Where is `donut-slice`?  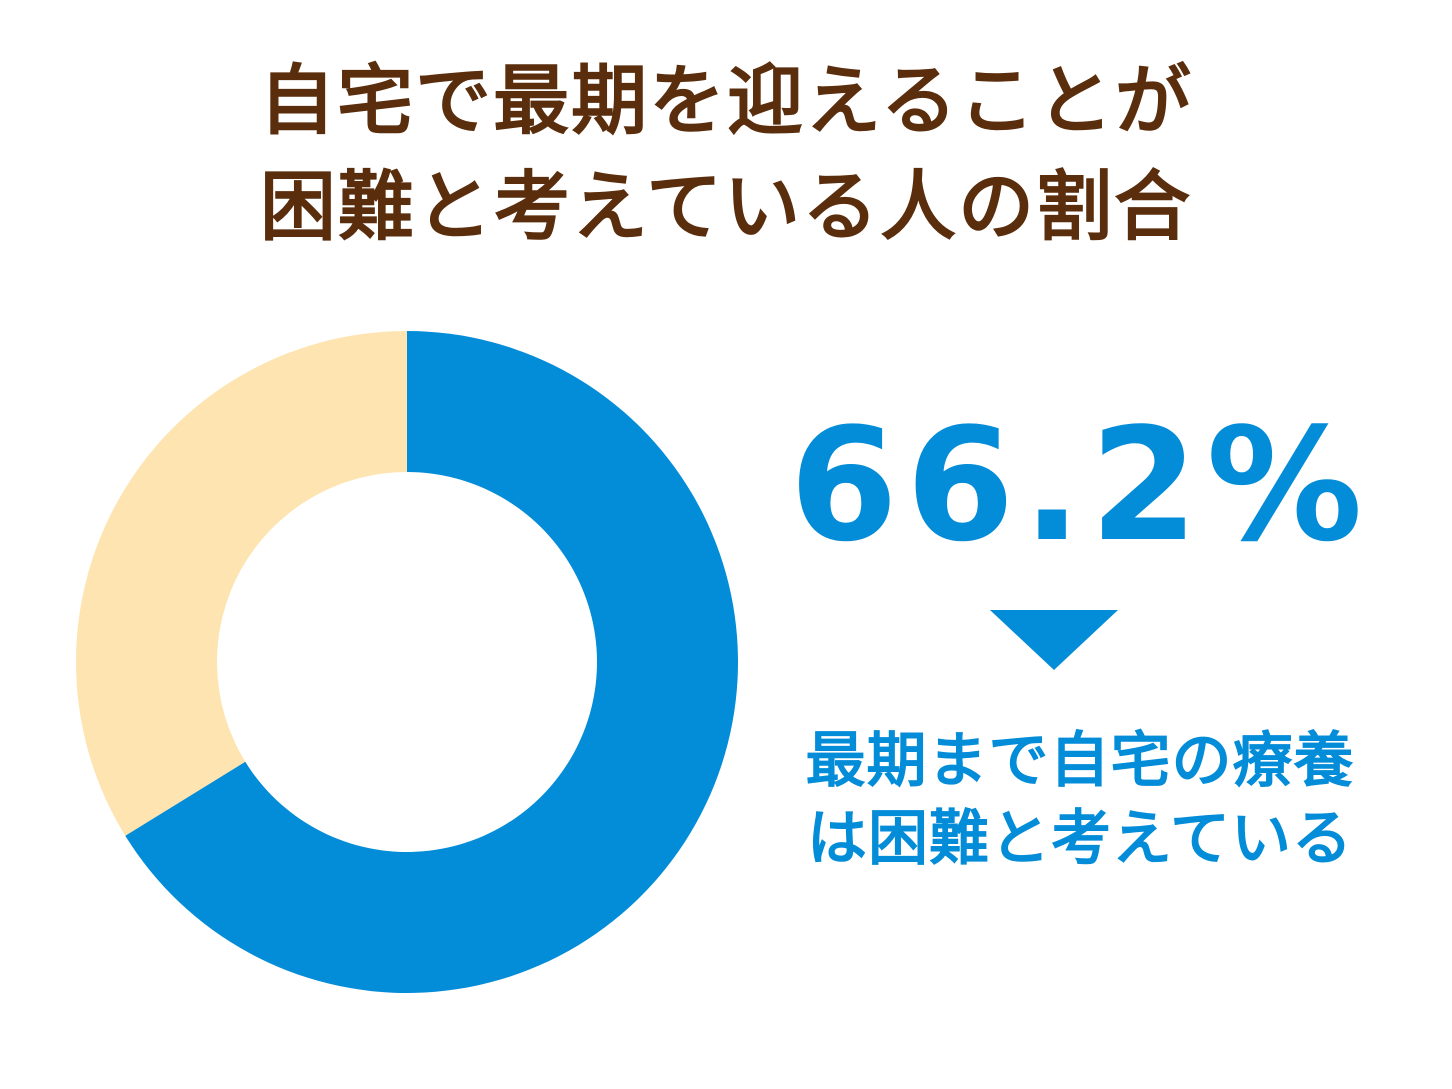
donut-slice is located at coordinates (242, 583).